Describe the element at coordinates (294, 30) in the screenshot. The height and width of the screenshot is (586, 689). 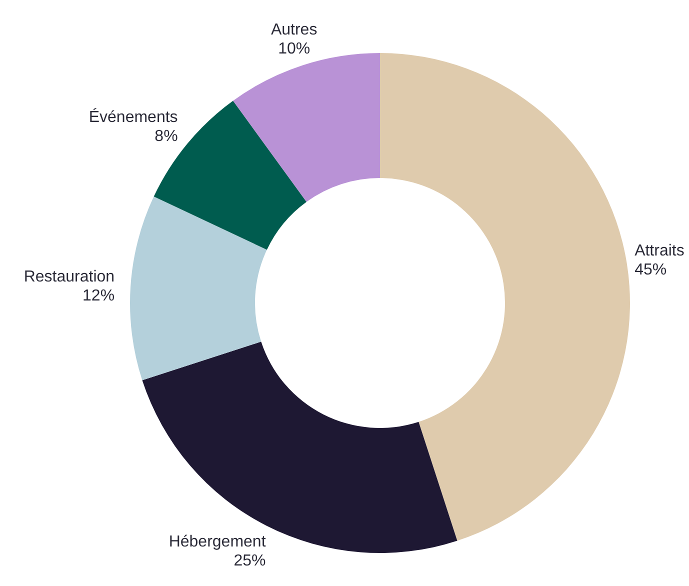
I see `slice-label: Autres` at that location.